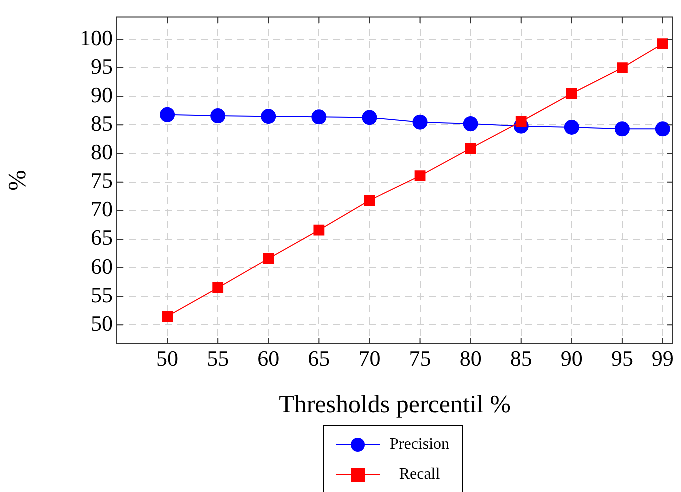 The width and height of the screenshot is (681, 492). What do you see at coordinates (102, 66) in the screenshot?
I see `y-tick-label: 95` at bounding box center [102, 66].